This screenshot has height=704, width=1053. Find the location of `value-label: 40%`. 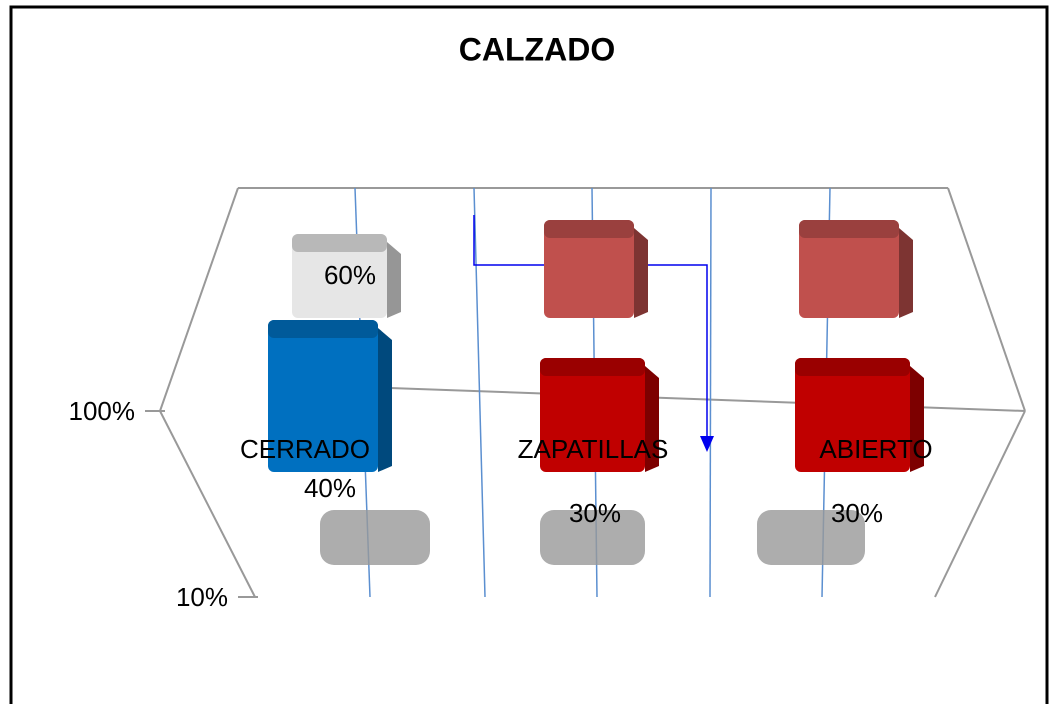

value-label: 40% is located at coordinates (330, 488).